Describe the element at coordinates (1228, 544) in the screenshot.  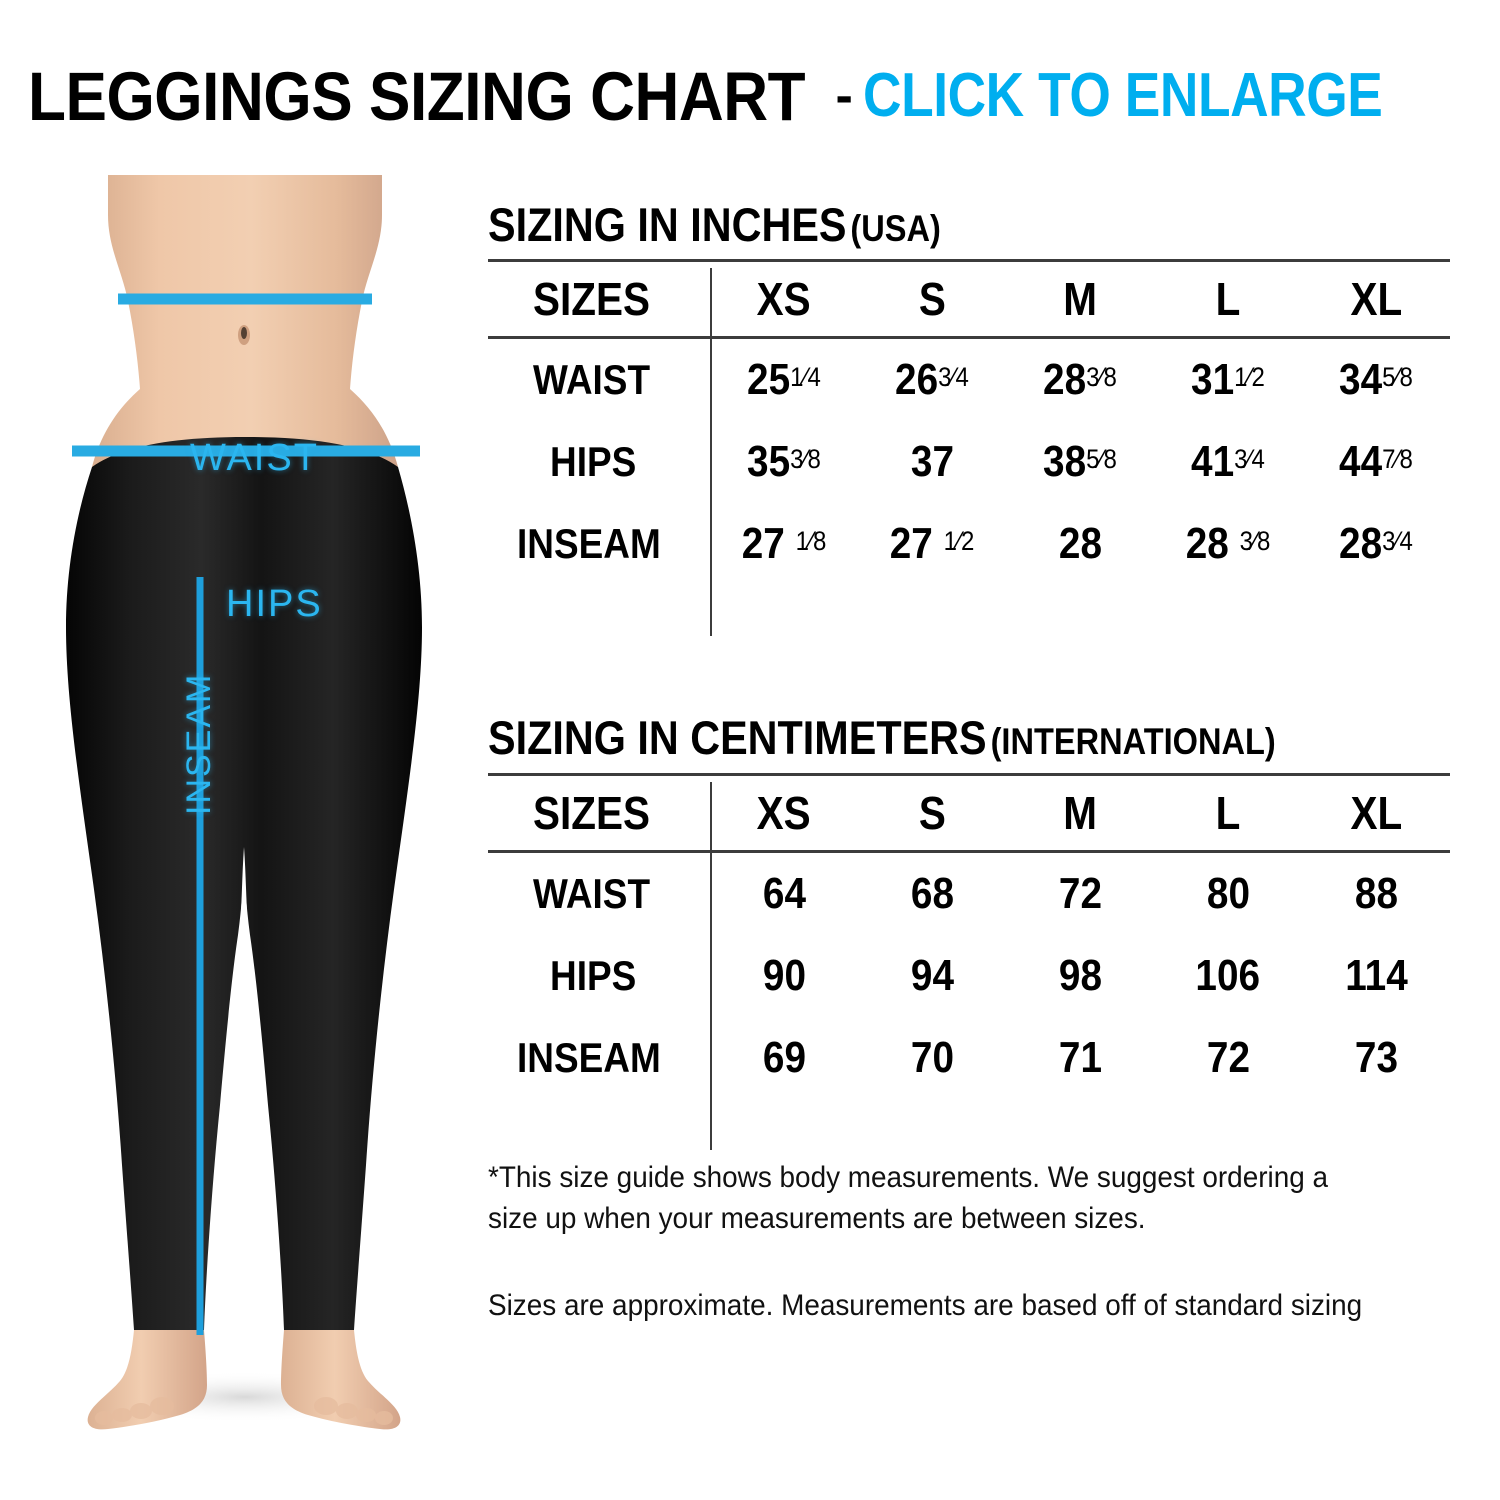
I see `inches-inseam-l: 28 3⁄8` at that location.